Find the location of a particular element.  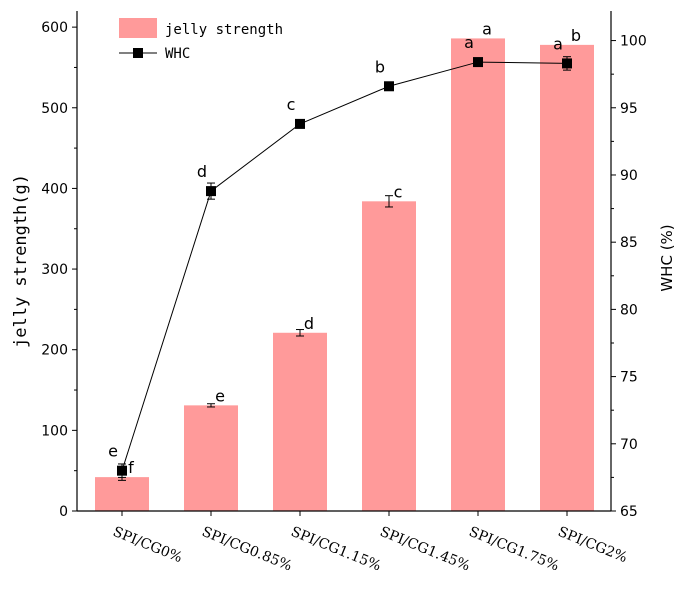

y2-tick-label: 75 is located at coordinates (629, 378).